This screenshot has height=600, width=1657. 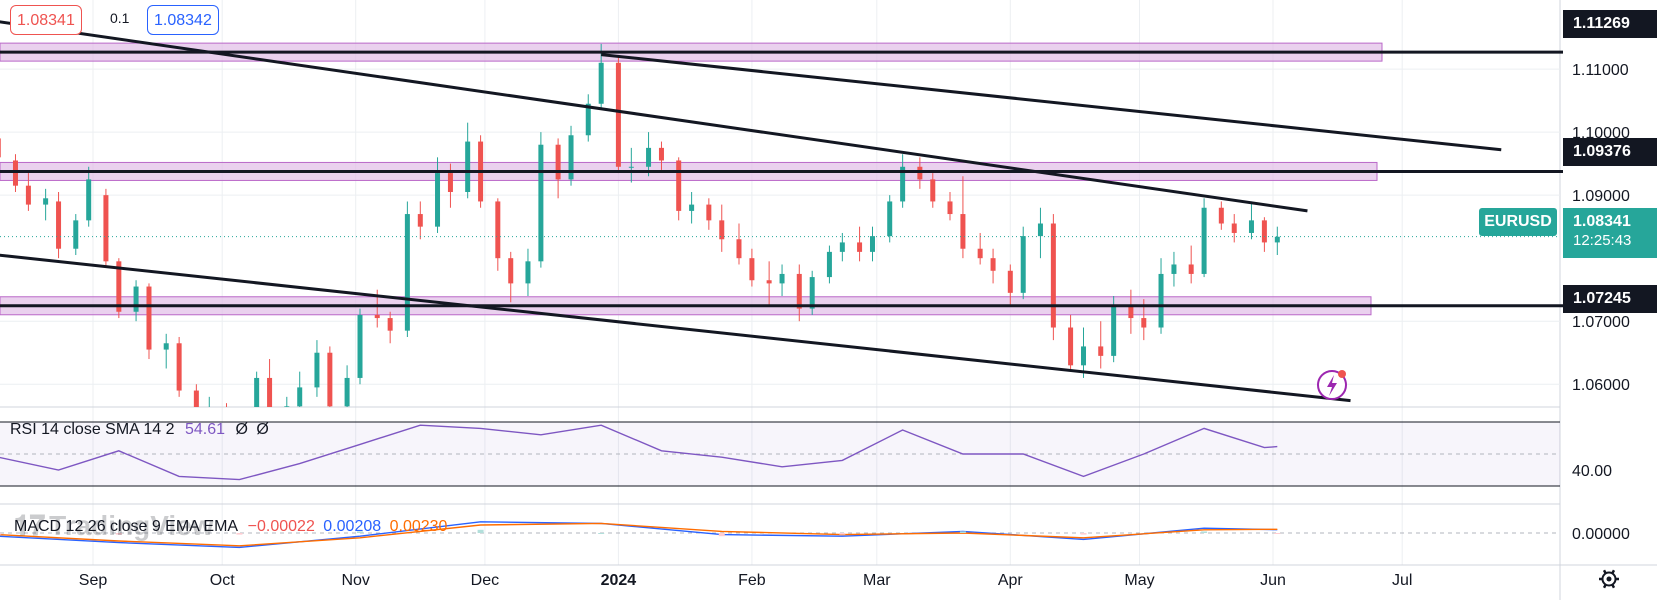 I want to click on tradingview-watermark: 𝟏𝟕 TradingView, so click(x=114, y=526).